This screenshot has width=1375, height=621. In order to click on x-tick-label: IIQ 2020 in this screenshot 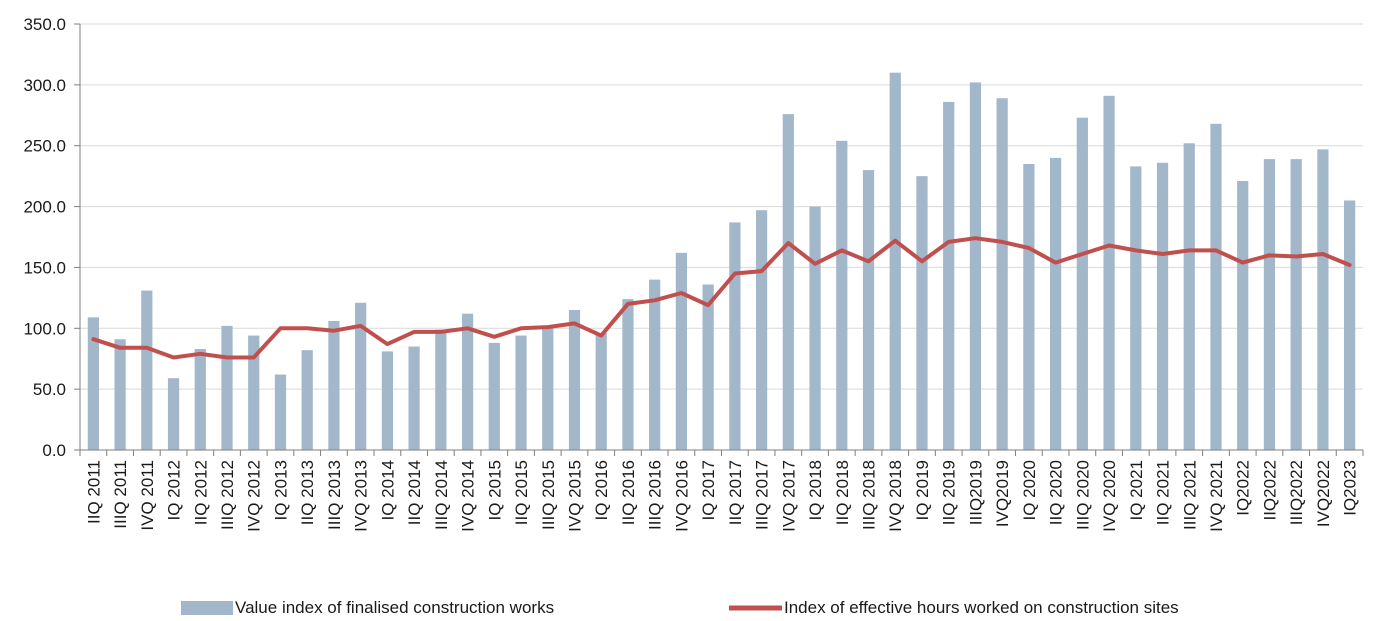, I will do `click(1056, 492)`.